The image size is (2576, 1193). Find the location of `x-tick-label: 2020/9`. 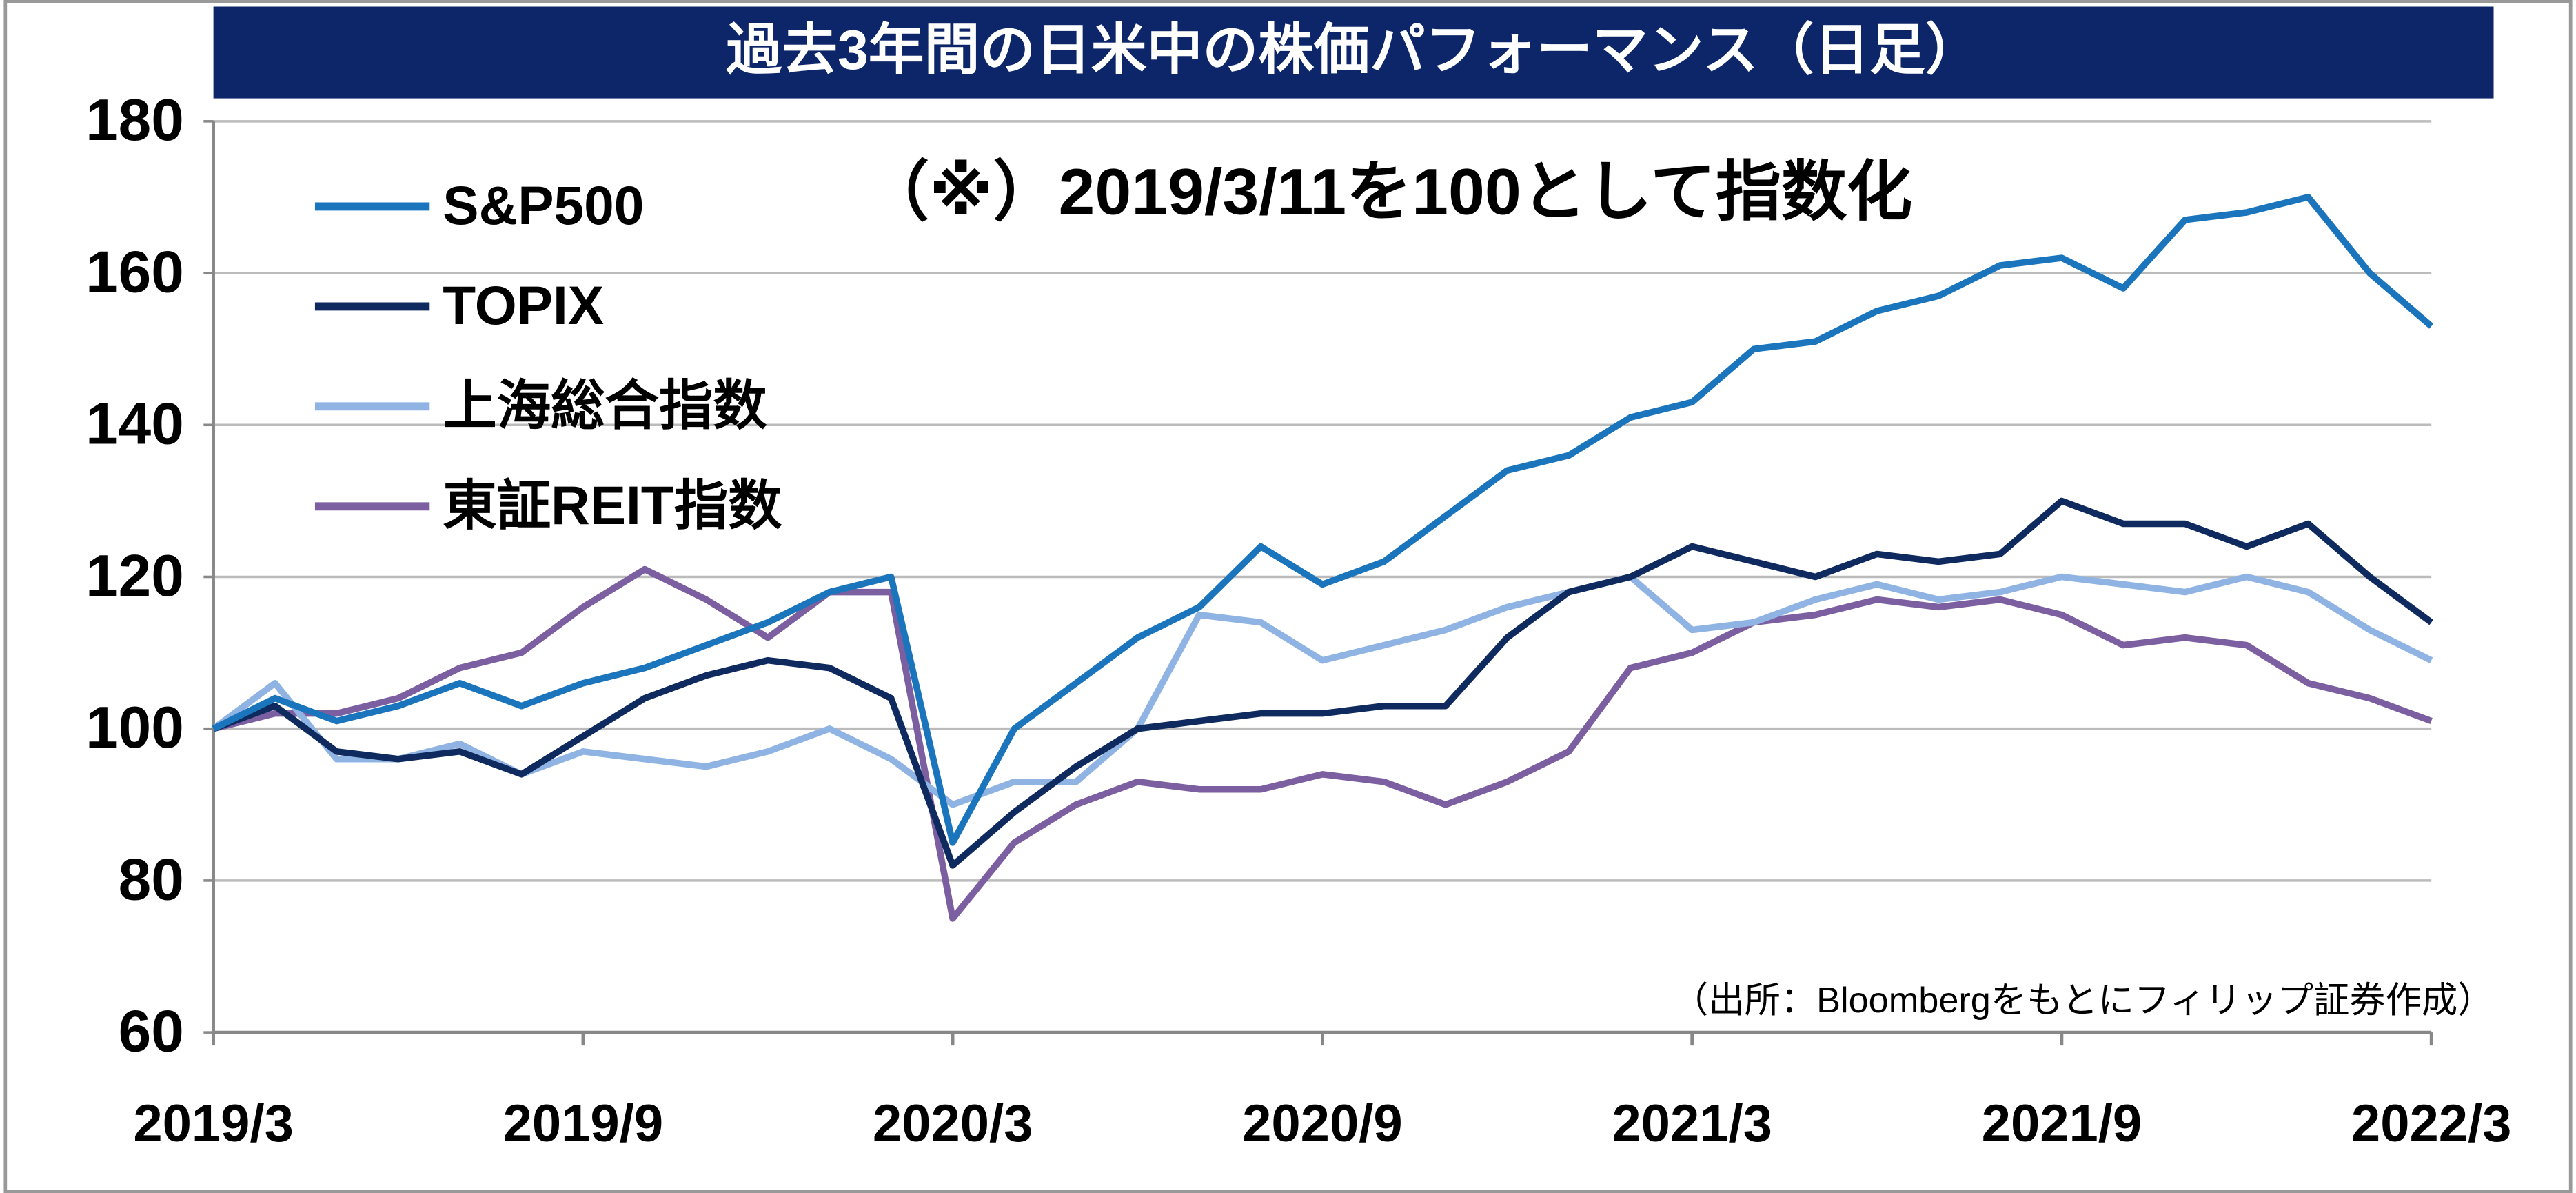

x-tick-label: 2020/9 is located at coordinates (1322, 1123).